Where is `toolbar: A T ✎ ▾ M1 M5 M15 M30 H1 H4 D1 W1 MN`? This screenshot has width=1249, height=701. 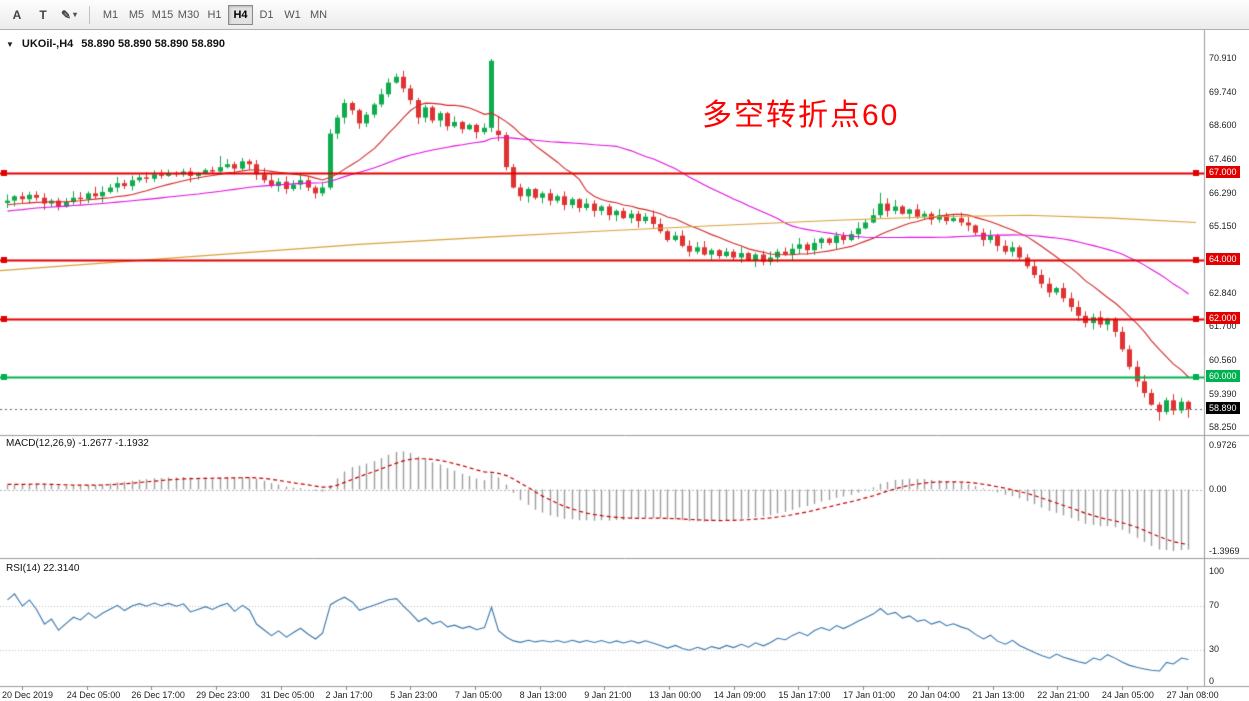
toolbar: A T ✎ ▾ M1 M5 M15 M30 H1 H4 D1 W1 MN is located at coordinates (624, 15).